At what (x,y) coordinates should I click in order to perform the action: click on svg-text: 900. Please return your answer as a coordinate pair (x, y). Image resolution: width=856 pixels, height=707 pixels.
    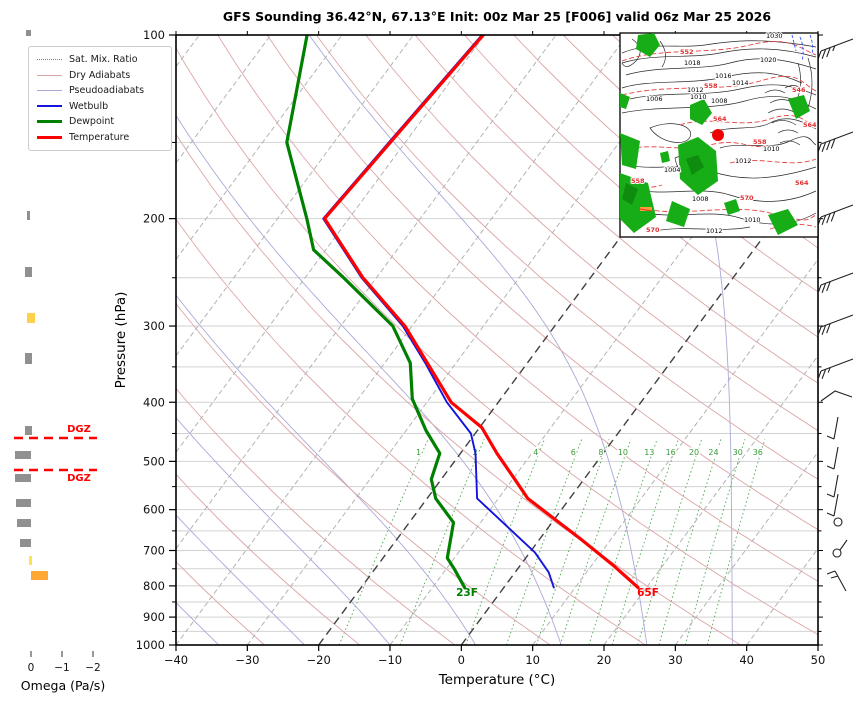
    Looking at the image, I should click on (154, 617).